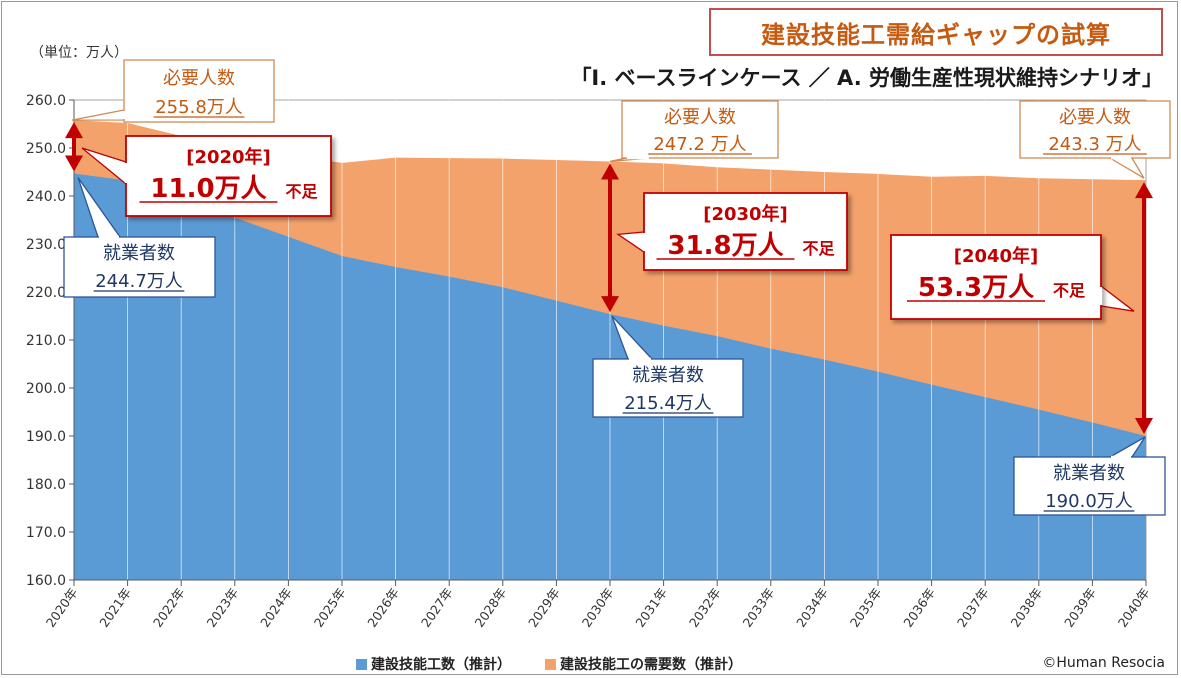  I want to click on x-tick-label: 2030年, so click(598, 607).